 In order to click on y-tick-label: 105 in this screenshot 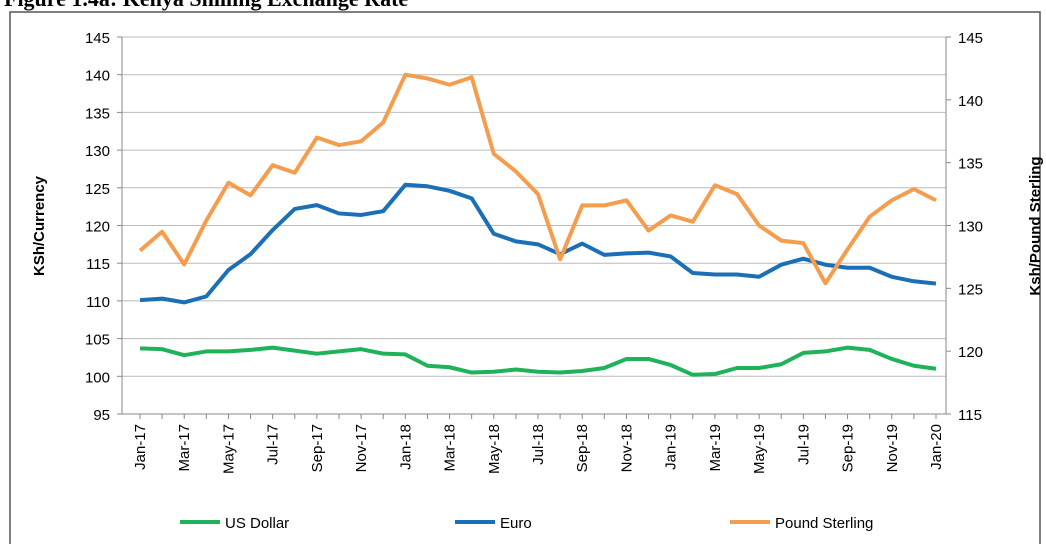, I will do `click(97, 340)`.